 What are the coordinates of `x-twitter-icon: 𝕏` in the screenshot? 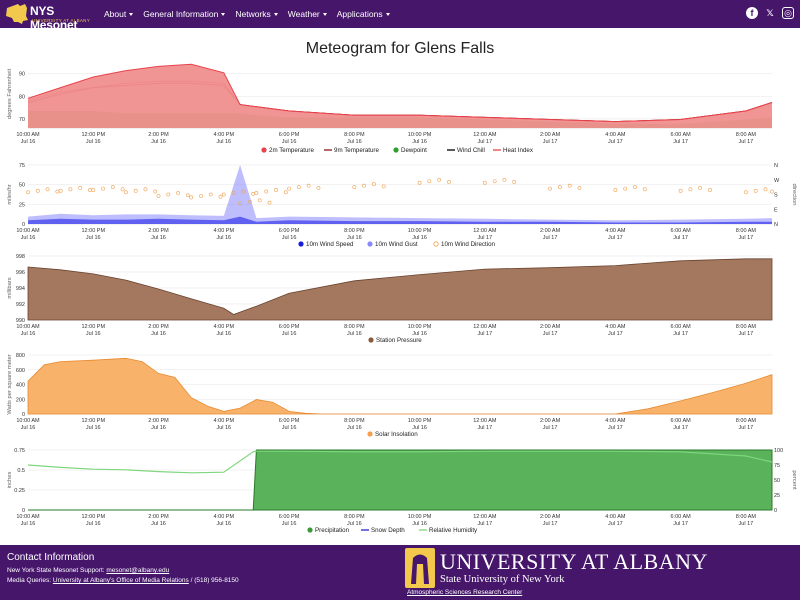 It's located at (770, 12).